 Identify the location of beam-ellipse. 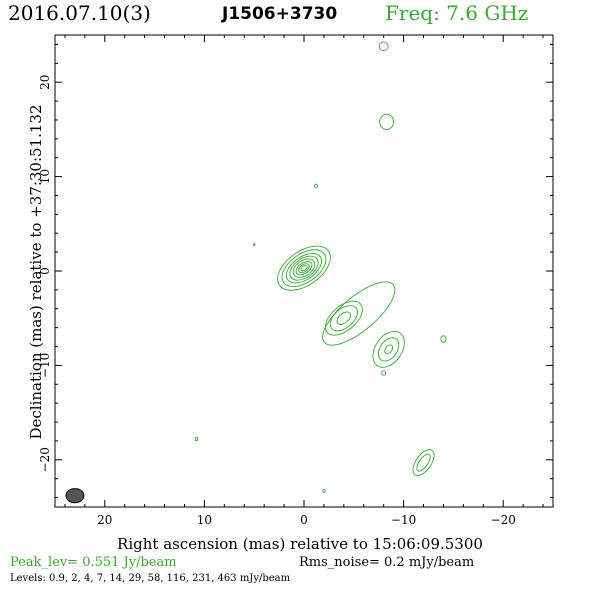
(75, 496).